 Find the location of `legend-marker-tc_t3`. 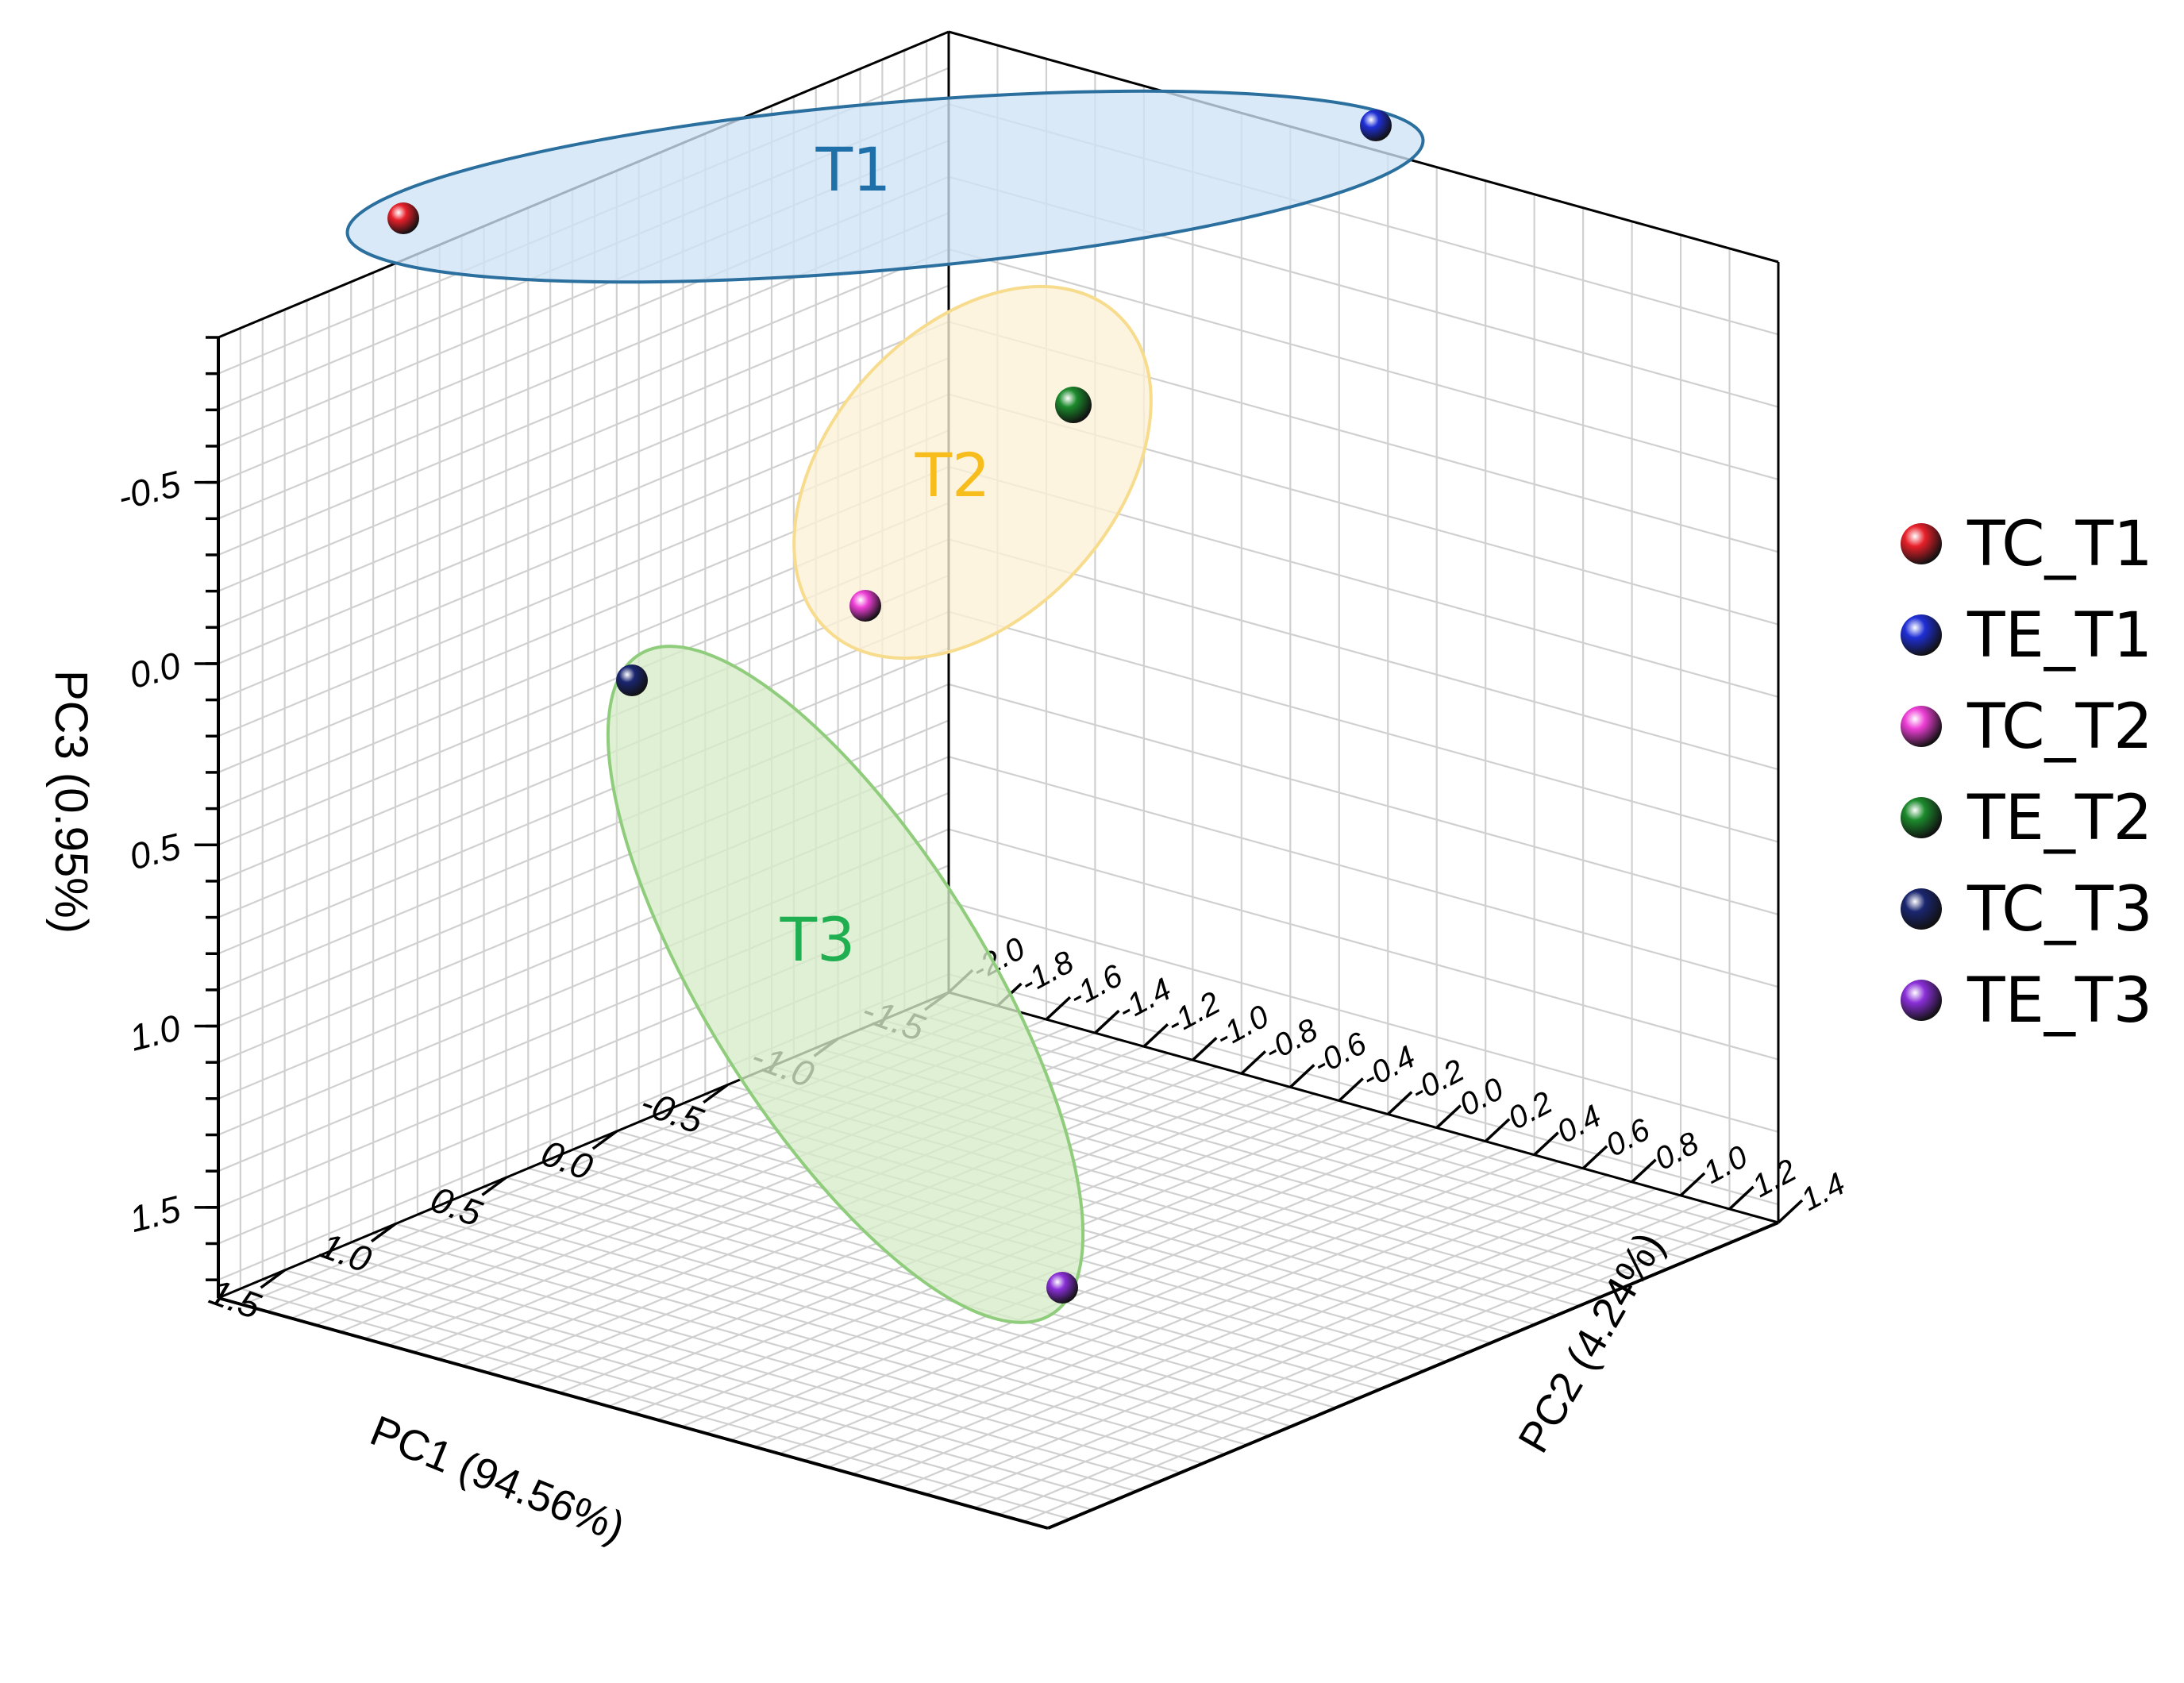

legend-marker-tc_t3 is located at coordinates (1921, 909).